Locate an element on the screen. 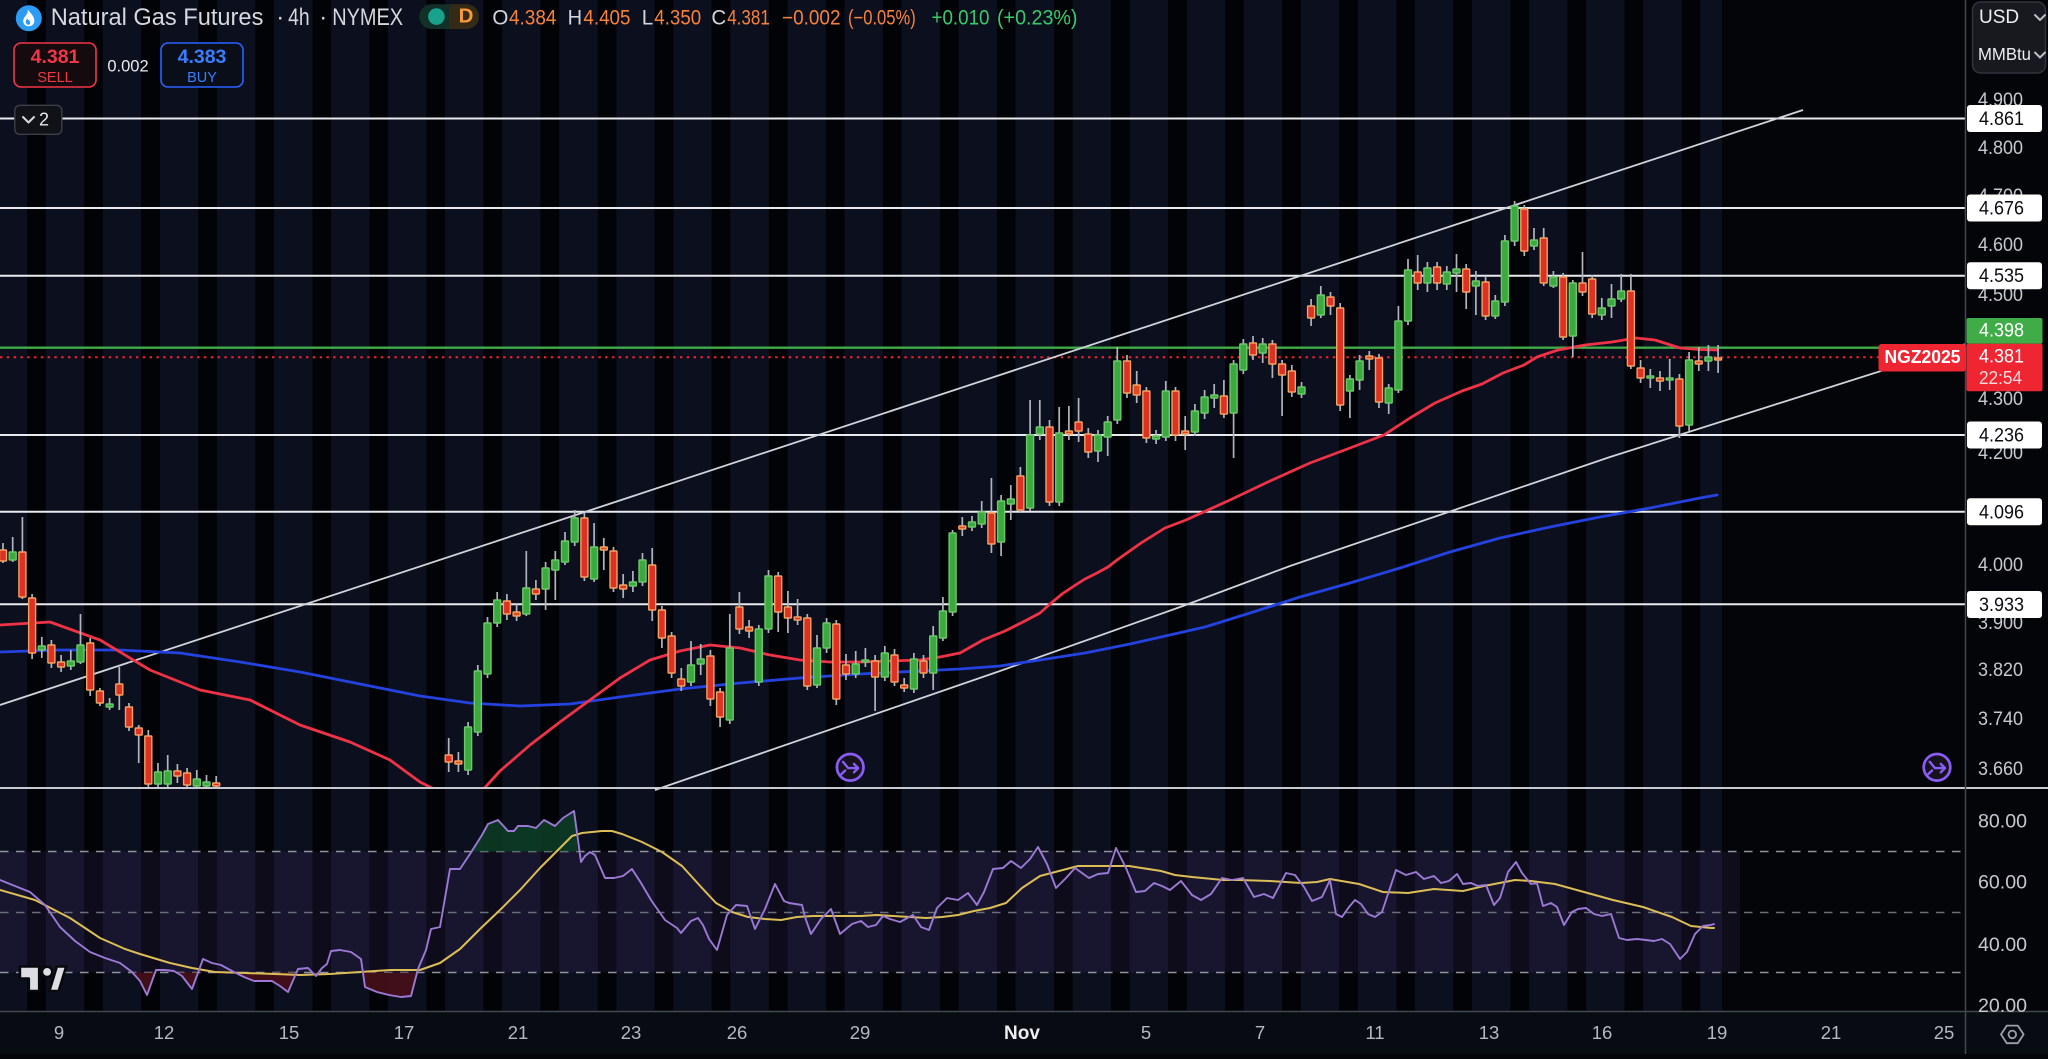 The image size is (2048, 1059). svg-text: +0.010 is located at coordinates (961, 18).